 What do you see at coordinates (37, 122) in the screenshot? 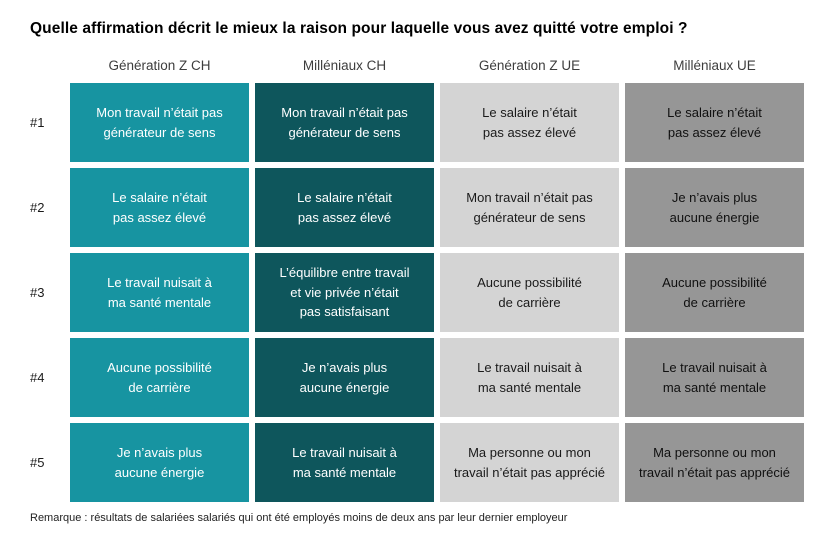
I see `rank-label: #1` at bounding box center [37, 122].